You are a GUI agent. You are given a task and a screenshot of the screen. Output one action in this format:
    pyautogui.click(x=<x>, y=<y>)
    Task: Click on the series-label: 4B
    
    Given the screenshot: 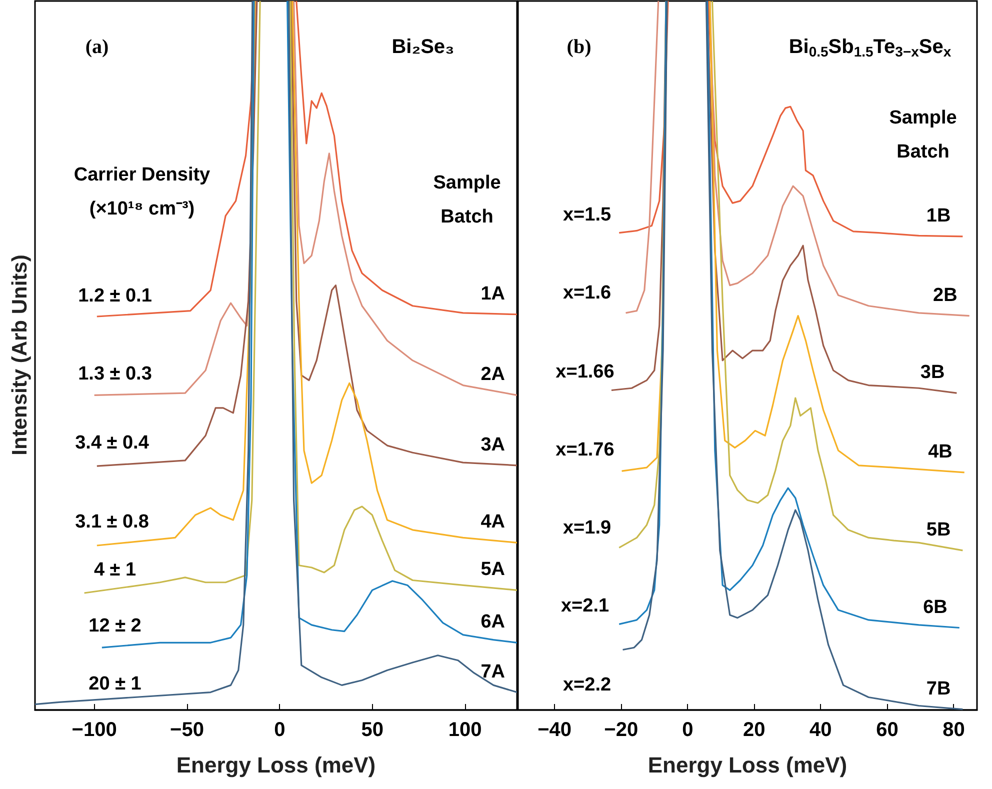 What is the action you would take?
    pyautogui.click(x=940, y=451)
    